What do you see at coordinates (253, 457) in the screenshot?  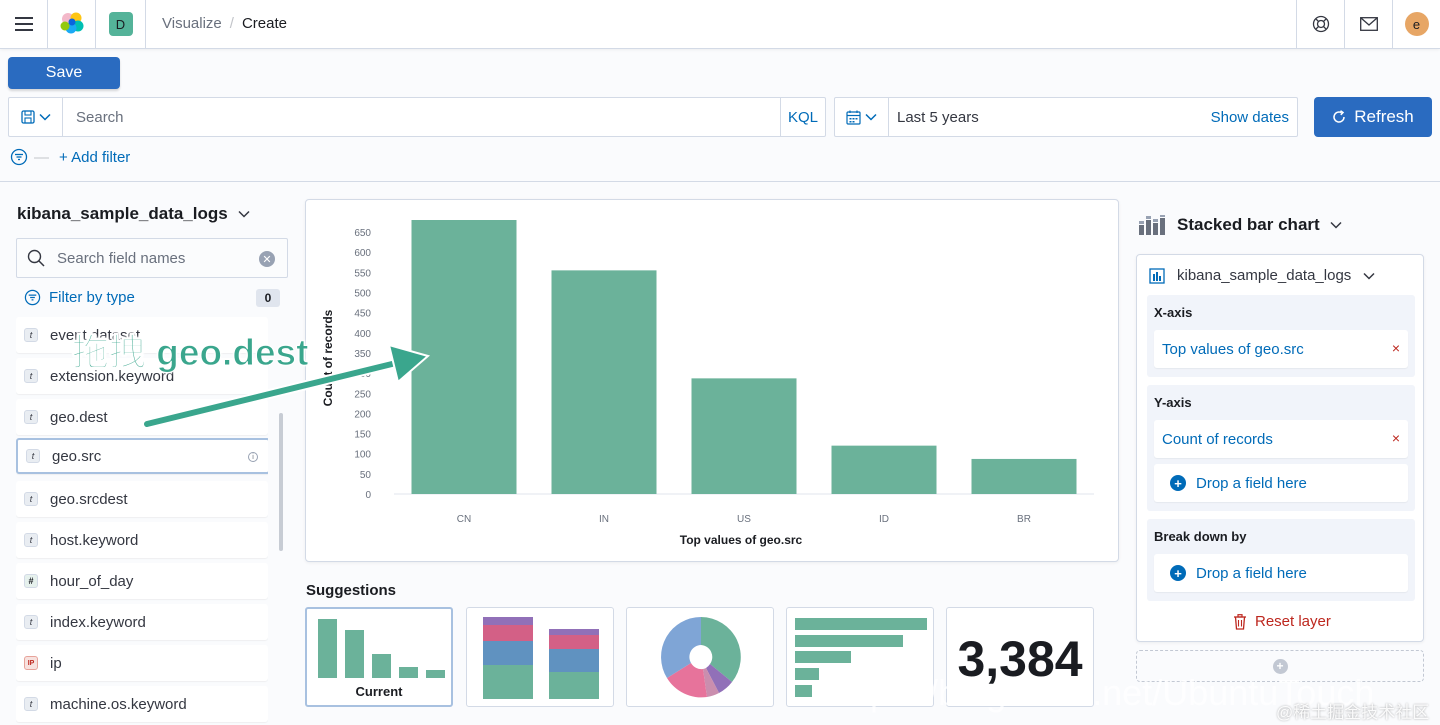 I see `field-info-icon: i` at bounding box center [253, 457].